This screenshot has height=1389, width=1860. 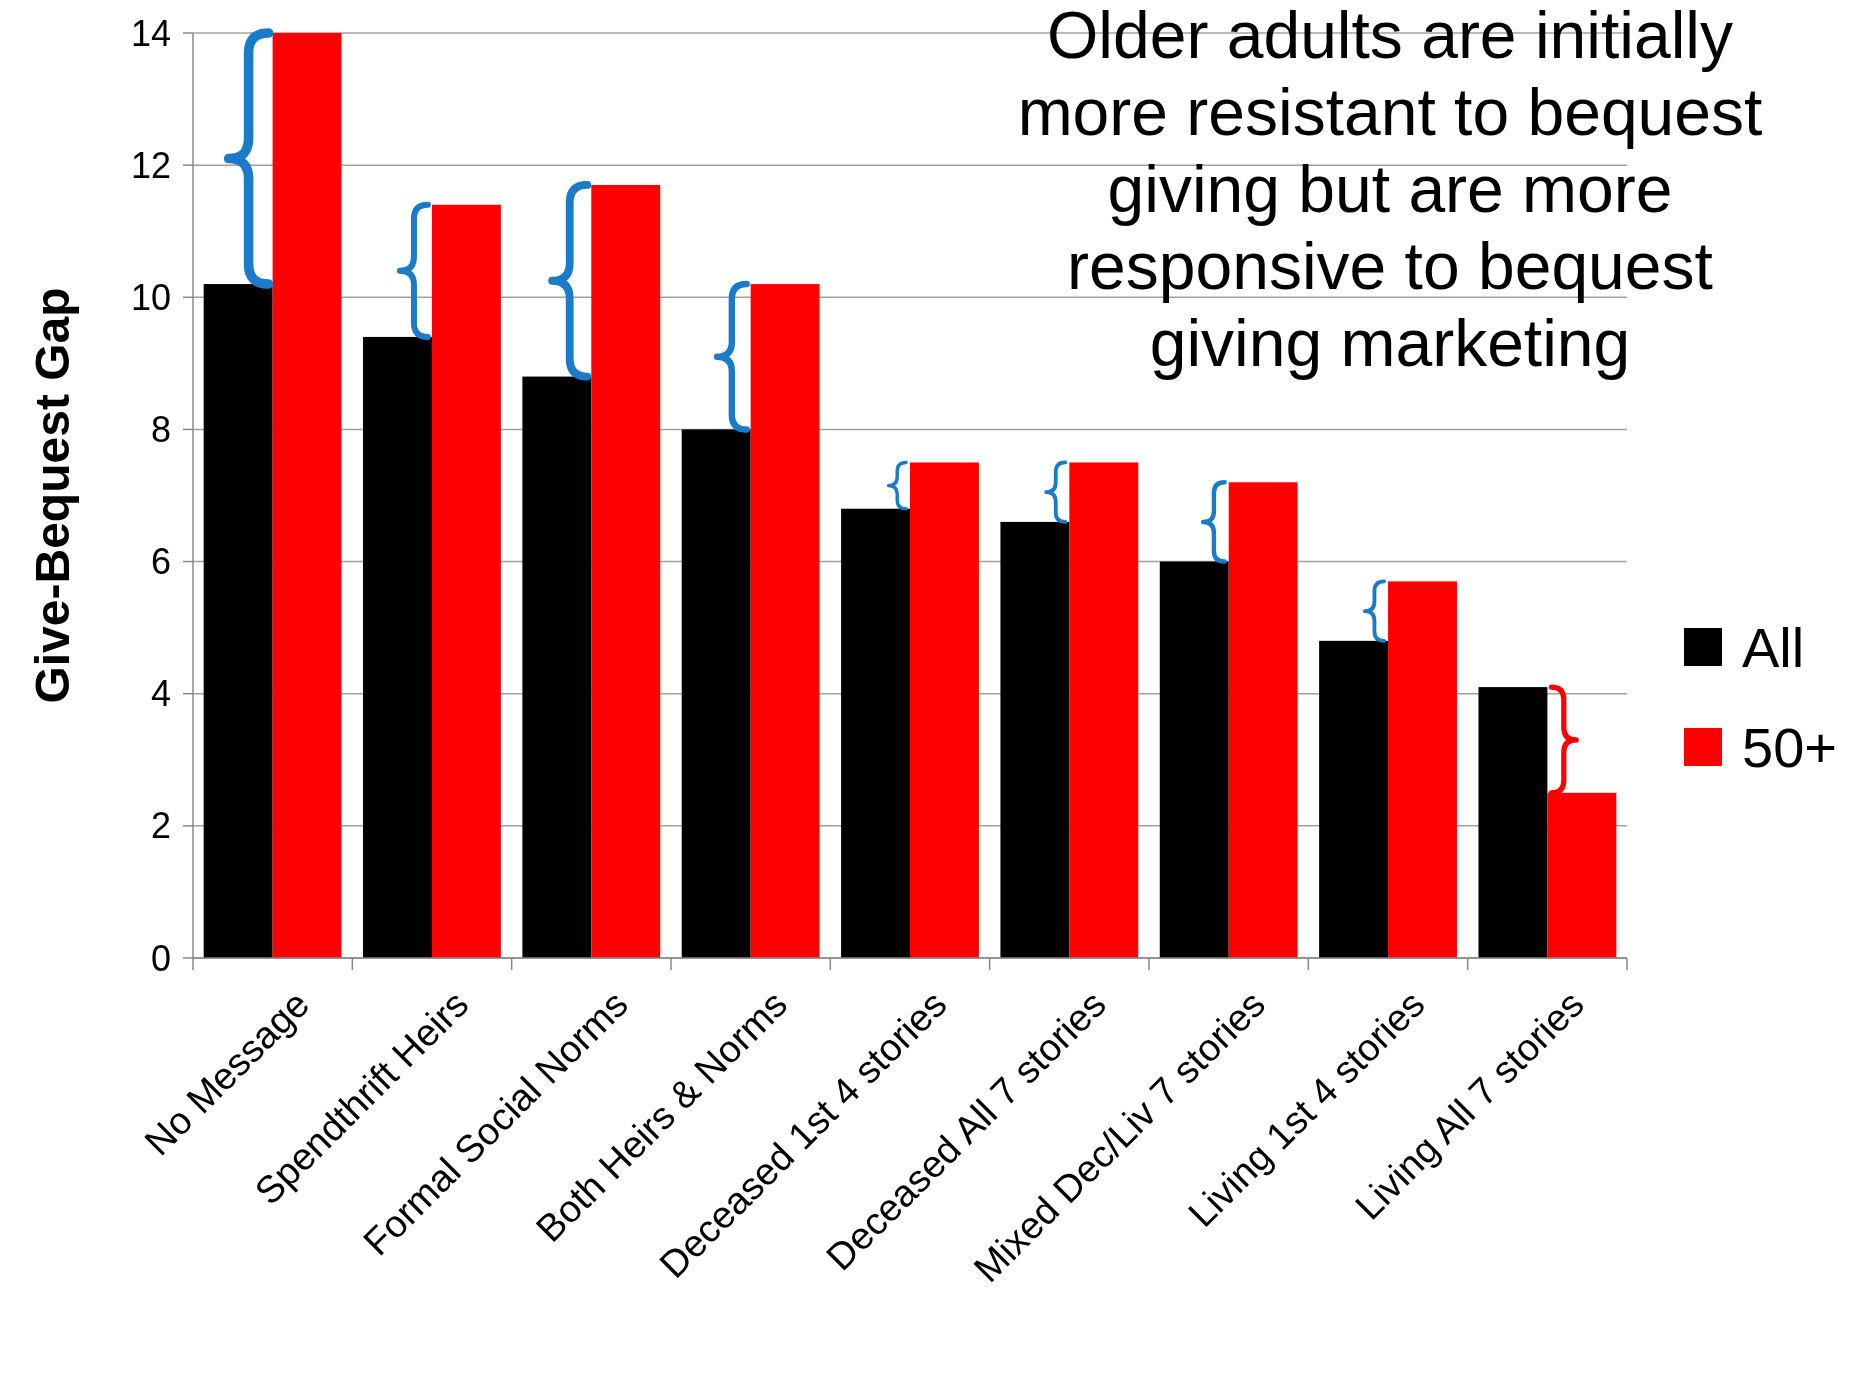 What do you see at coordinates (52, 495) in the screenshot?
I see `y-axis-title: Give-Bequest Gap` at bounding box center [52, 495].